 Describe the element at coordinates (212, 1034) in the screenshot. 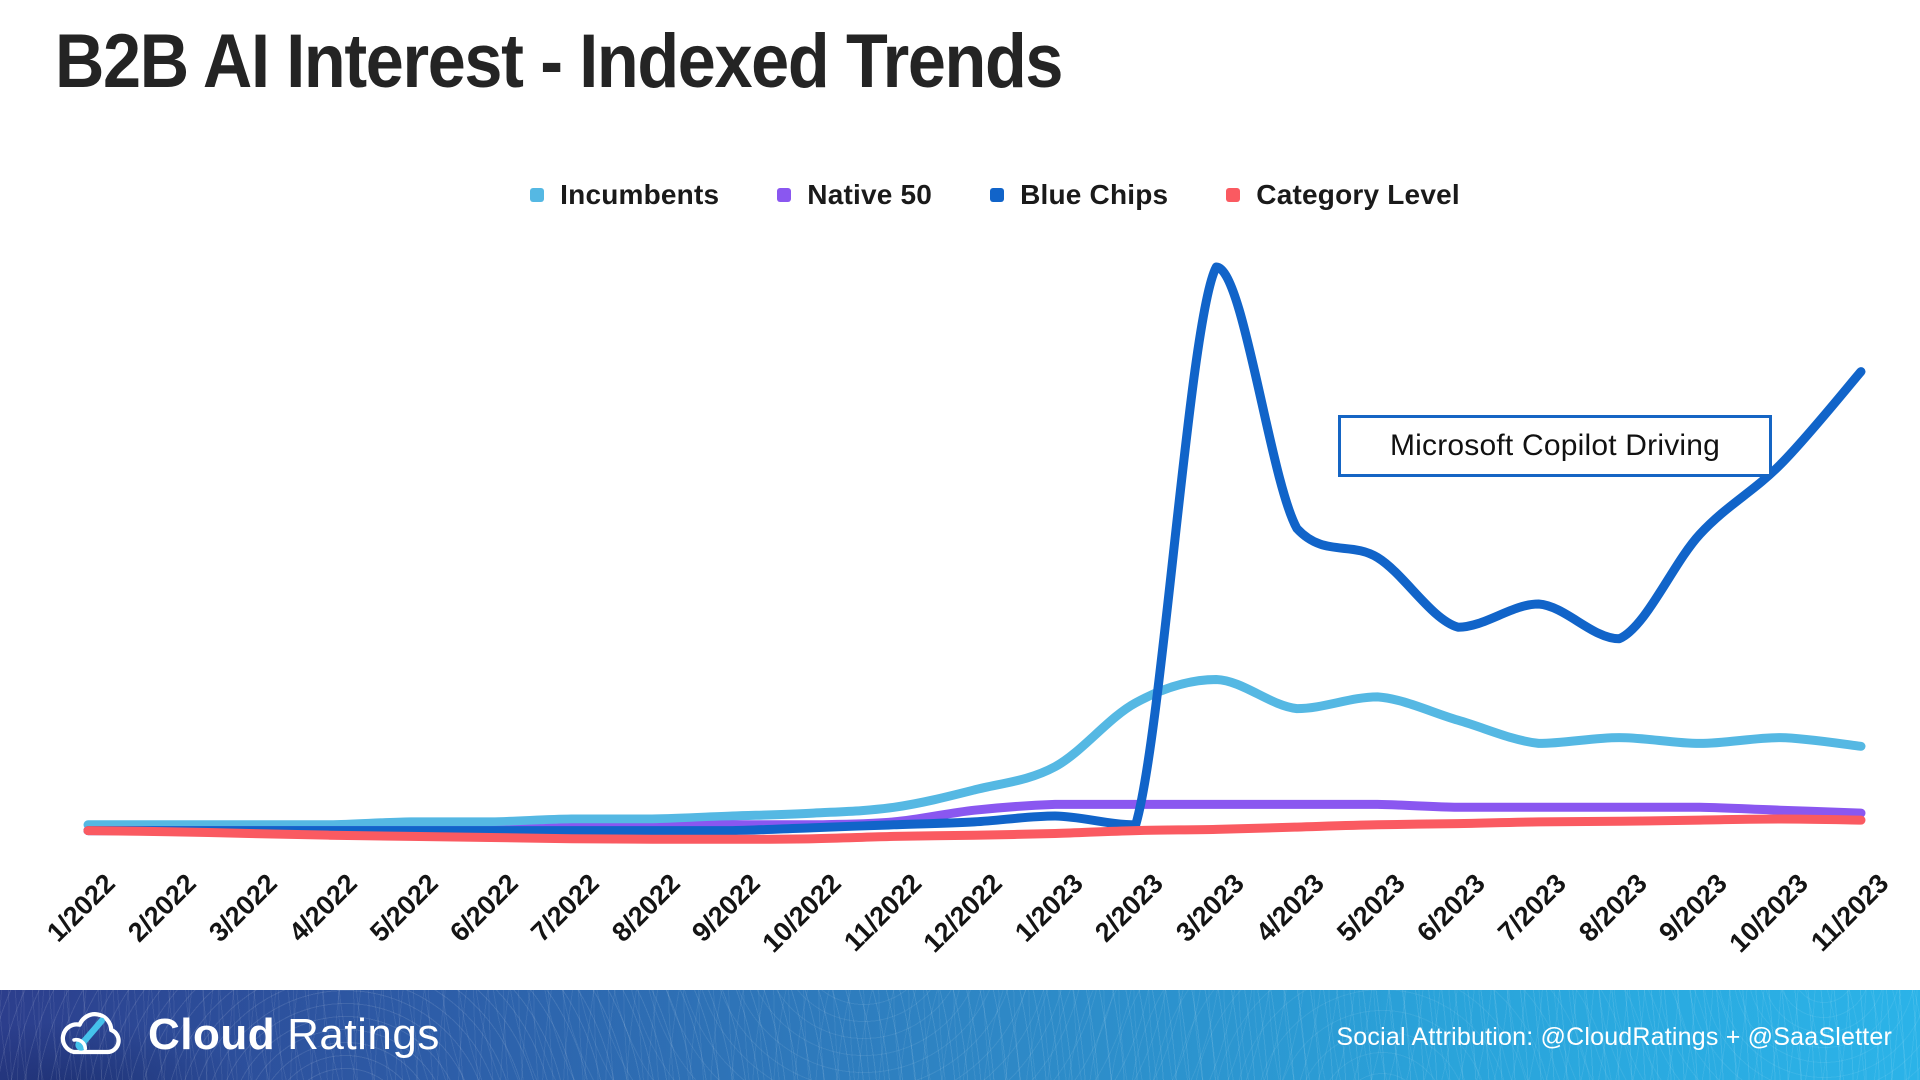

I see `brand-name-bold: Cloud` at that location.